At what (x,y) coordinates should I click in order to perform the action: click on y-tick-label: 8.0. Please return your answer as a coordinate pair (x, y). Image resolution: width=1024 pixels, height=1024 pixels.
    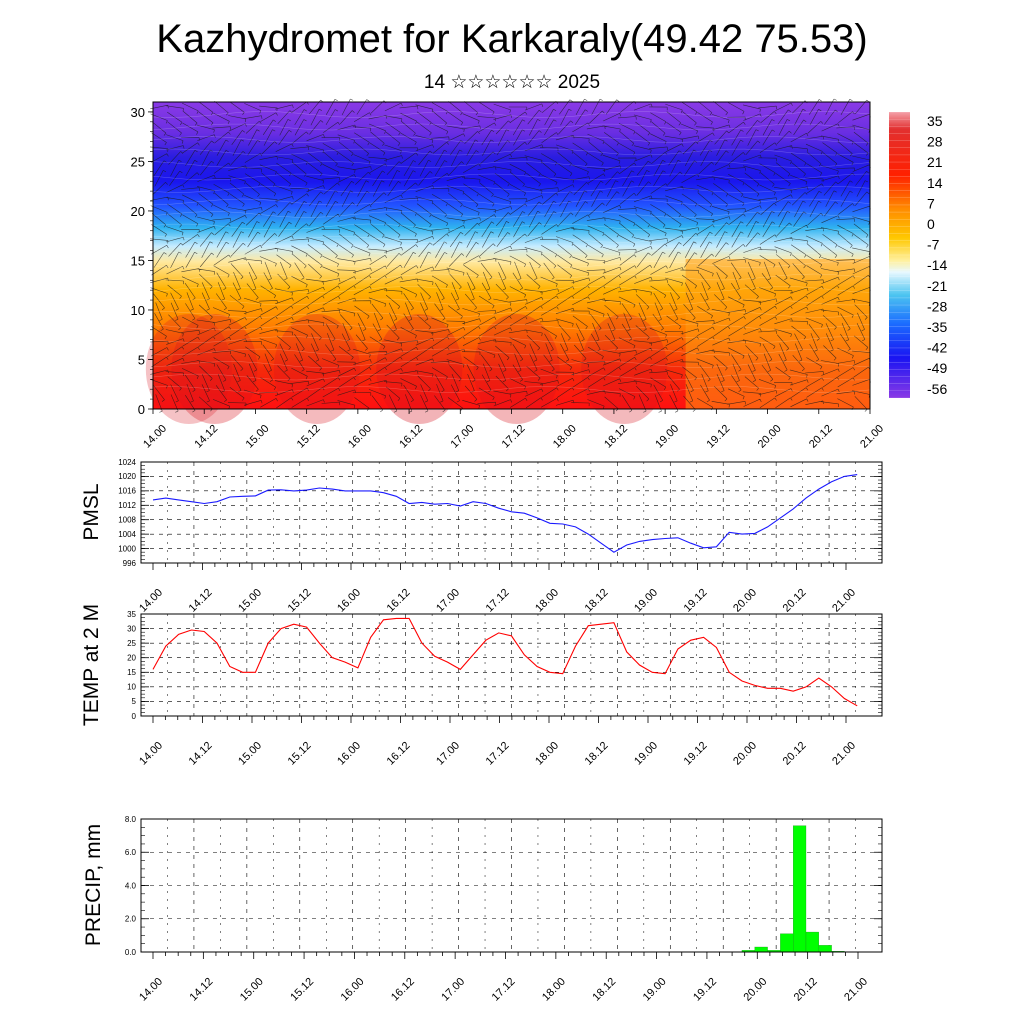
    Looking at the image, I should click on (131, 819).